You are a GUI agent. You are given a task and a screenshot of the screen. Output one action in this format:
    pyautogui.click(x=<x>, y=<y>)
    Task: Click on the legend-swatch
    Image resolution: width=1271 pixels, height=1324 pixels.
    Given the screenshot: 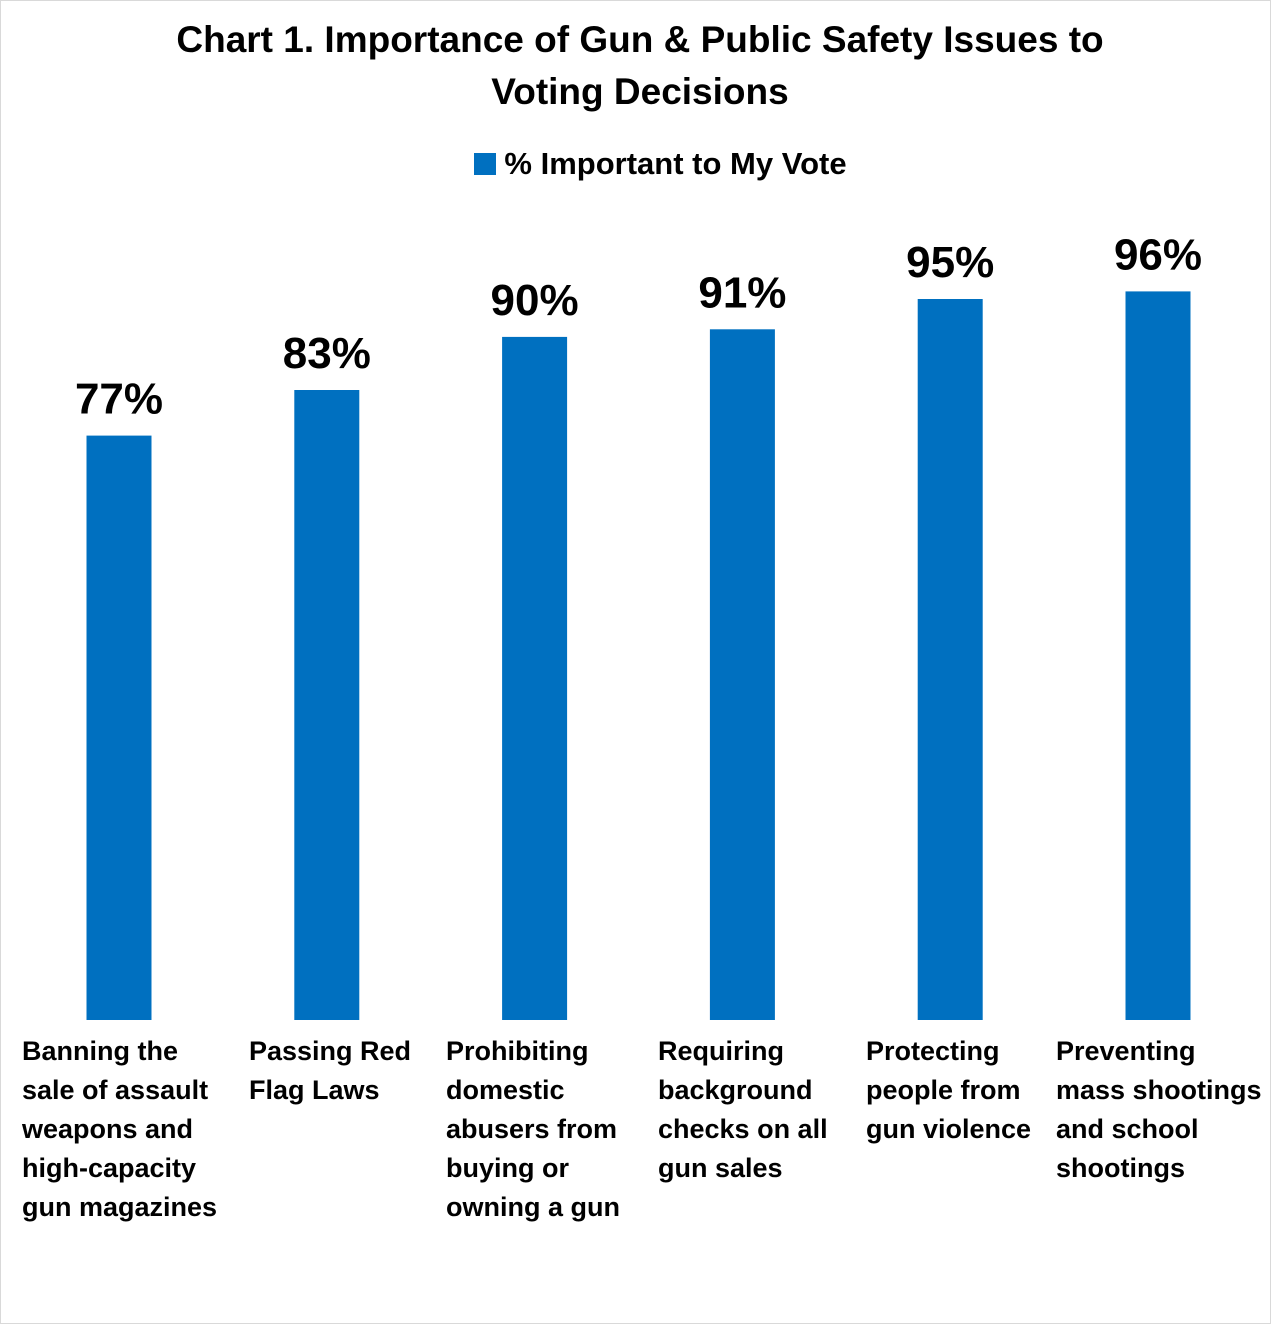 What is the action you would take?
    pyautogui.click(x=485, y=164)
    